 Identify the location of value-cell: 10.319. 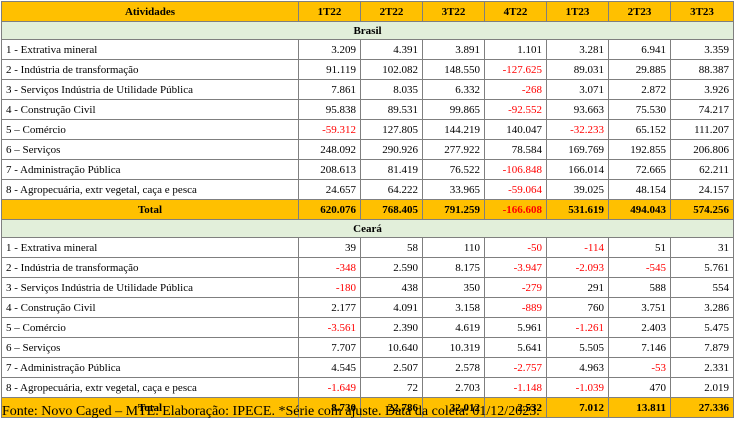
(453, 347).